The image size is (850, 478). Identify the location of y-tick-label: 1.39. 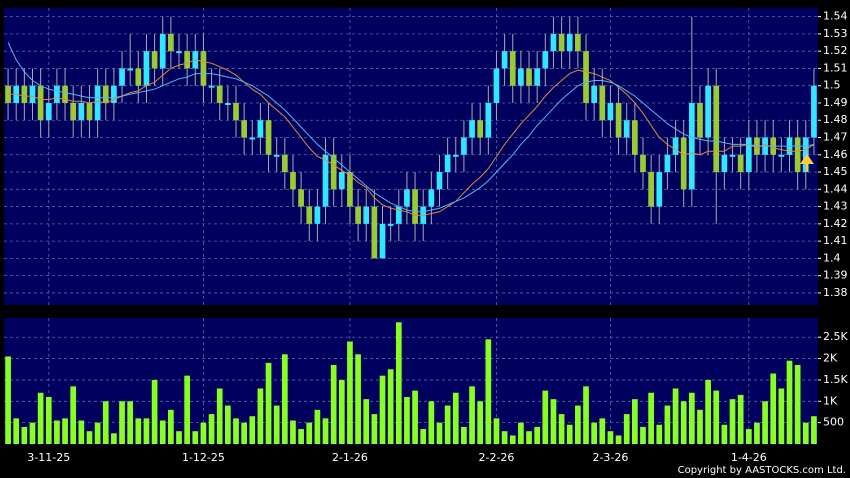
(835, 275).